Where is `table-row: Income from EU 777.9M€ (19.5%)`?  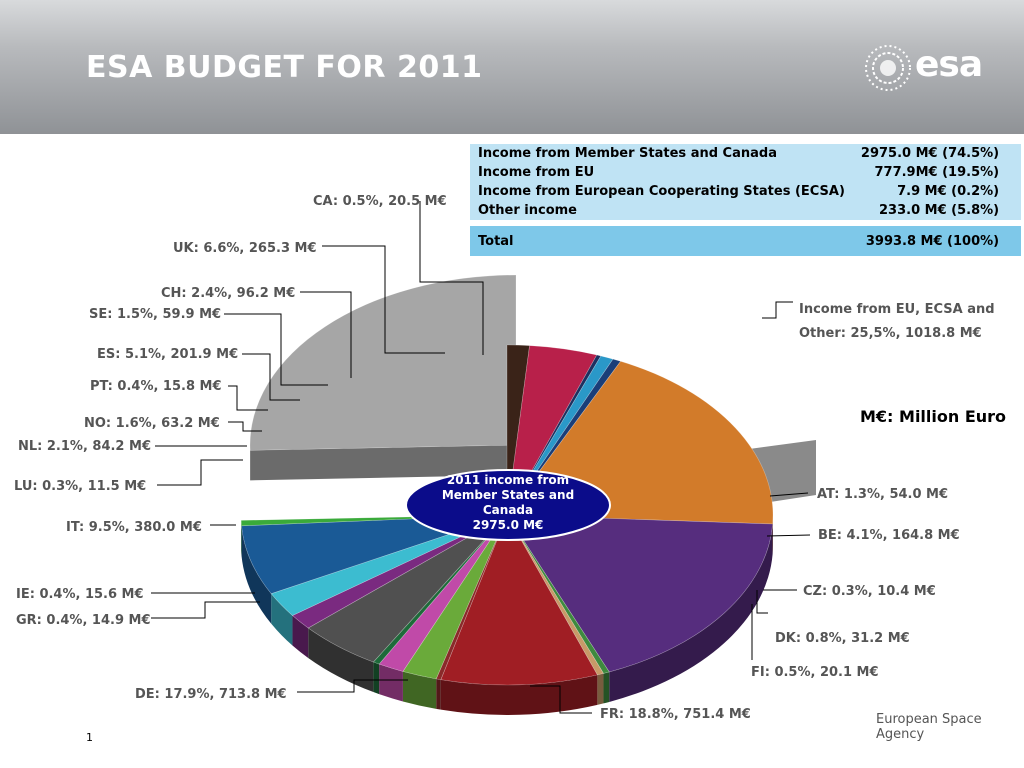 table-row: Income from EU 777.9M€ (19.5%) is located at coordinates (746, 172).